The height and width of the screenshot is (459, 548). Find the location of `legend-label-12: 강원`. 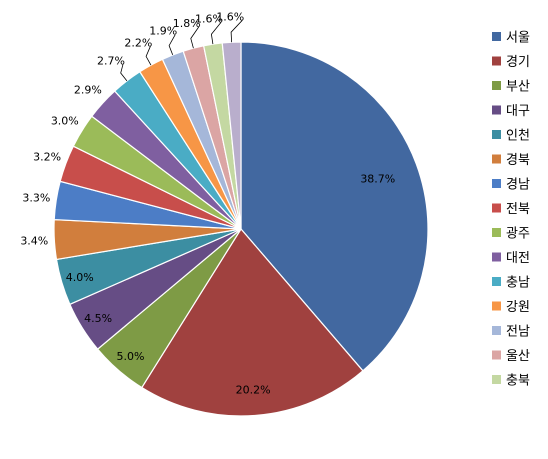

legend-label-12: 강원 is located at coordinates (518, 307).